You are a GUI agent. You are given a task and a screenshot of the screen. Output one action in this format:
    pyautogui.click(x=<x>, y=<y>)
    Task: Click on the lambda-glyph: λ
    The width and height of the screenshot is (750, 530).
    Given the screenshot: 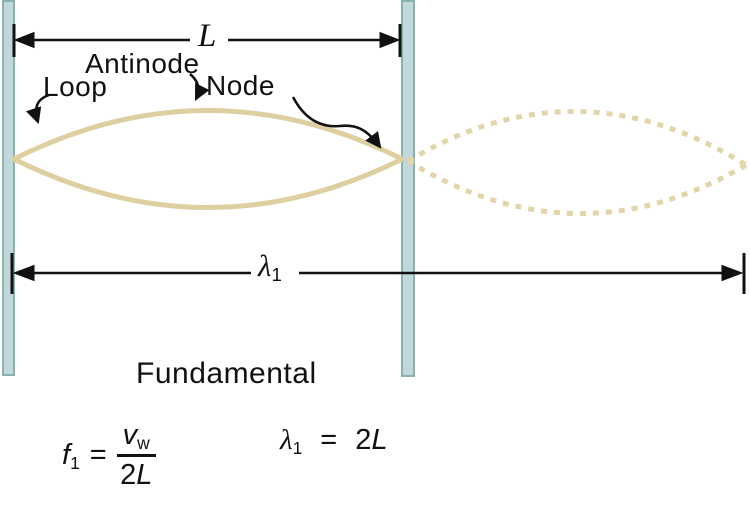 What is the action you would take?
    pyautogui.click(x=265, y=265)
    